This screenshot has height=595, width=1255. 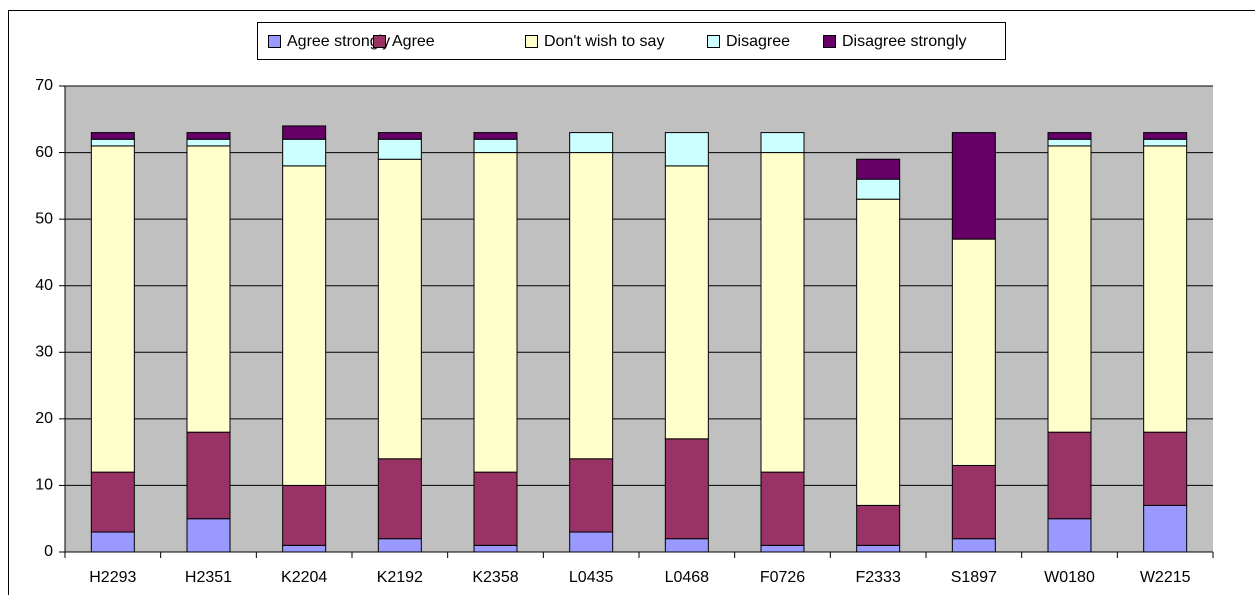 I want to click on x-tick-label: S1897, so click(x=974, y=577).